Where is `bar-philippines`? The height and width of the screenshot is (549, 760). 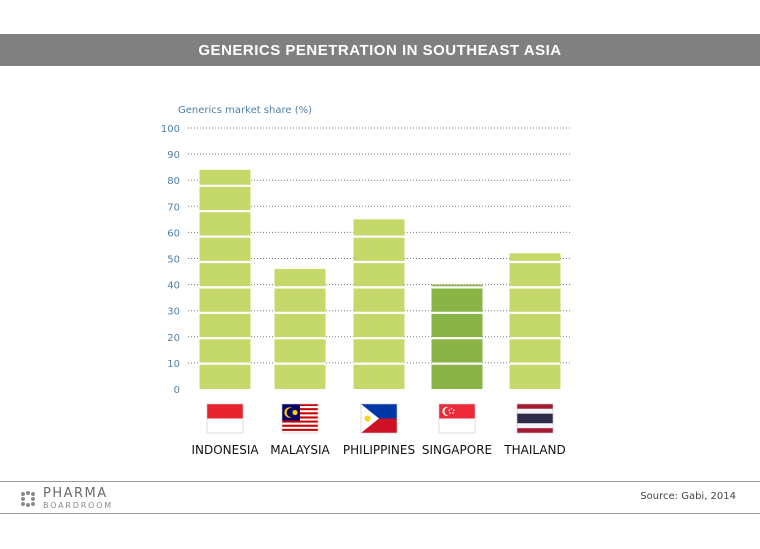 bar-philippines is located at coordinates (379, 304).